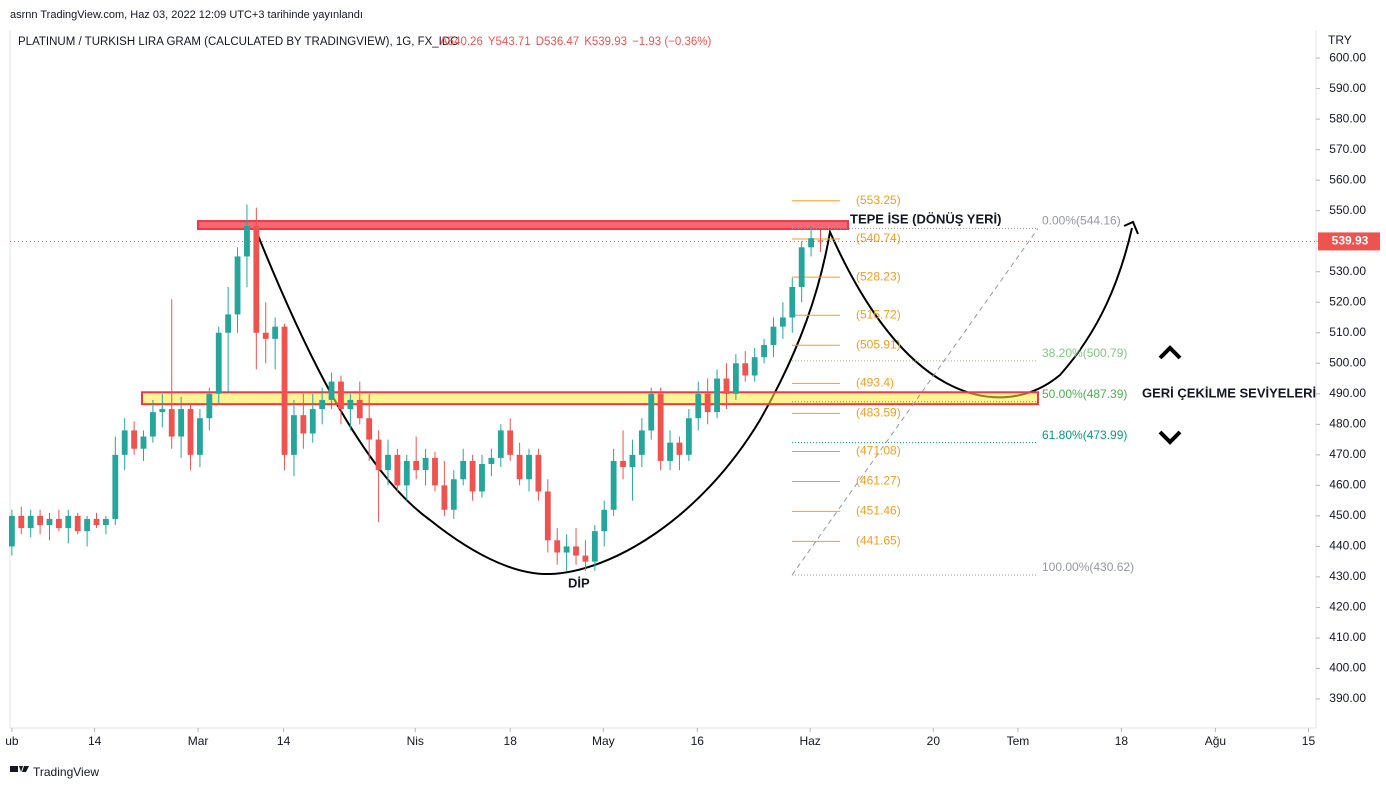 The height and width of the screenshot is (791, 1386). What do you see at coordinates (1309, 741) in the screenshot?
I see `x-tick-label: 15` at bounding box center [1309, 741].